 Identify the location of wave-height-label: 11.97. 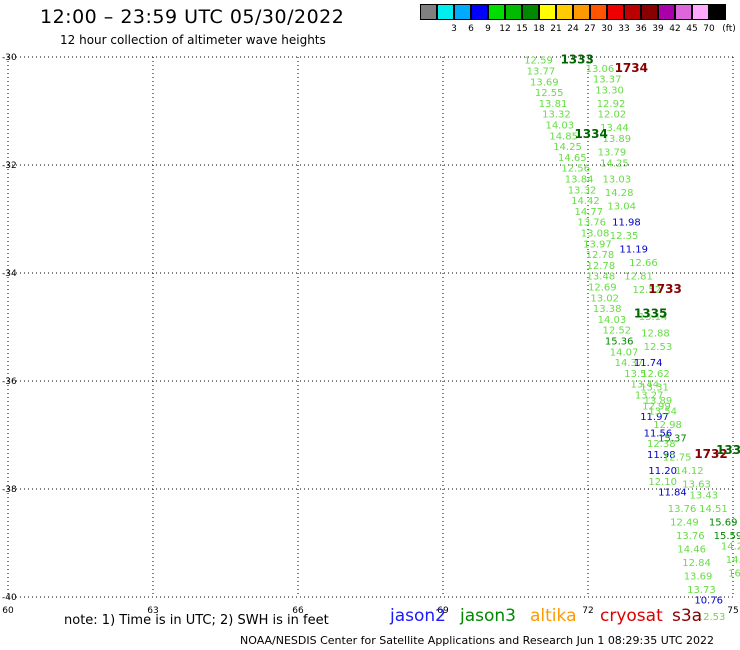
(654, 417).